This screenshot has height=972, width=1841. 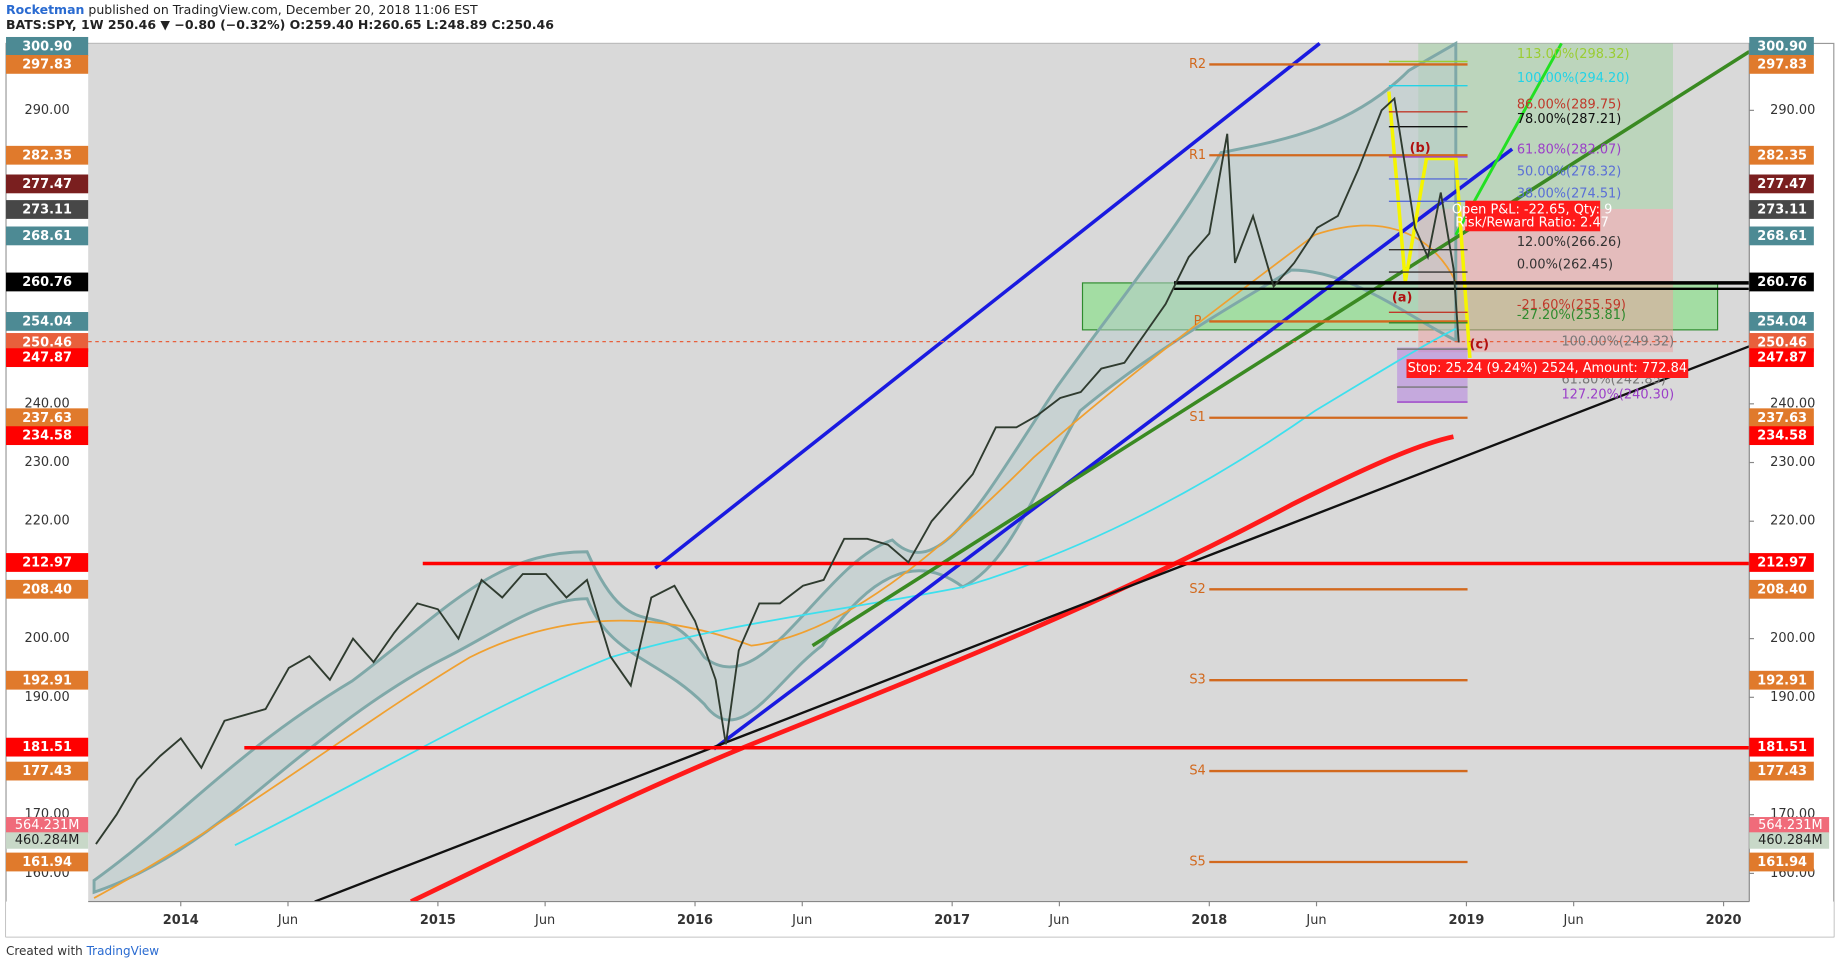 I want to click on wave-label: (b), so click(x=1420, y=148).